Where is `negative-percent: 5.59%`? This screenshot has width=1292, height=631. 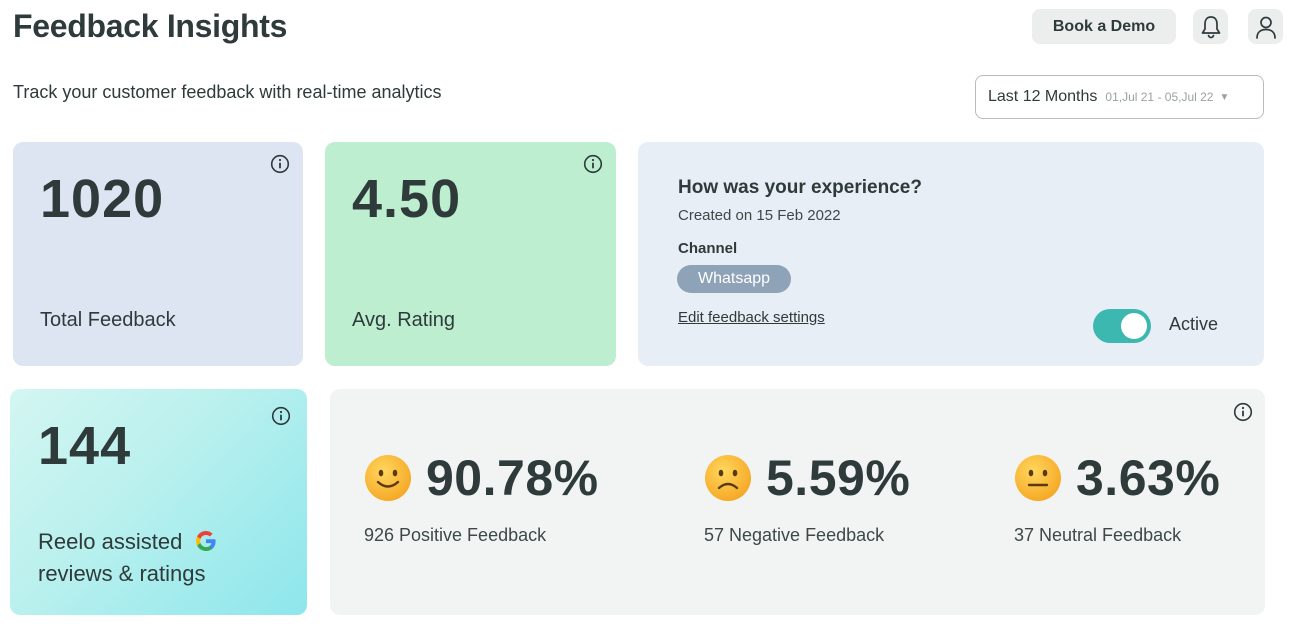 negative-percent: 5.59% is located at coordinates (838, 478).